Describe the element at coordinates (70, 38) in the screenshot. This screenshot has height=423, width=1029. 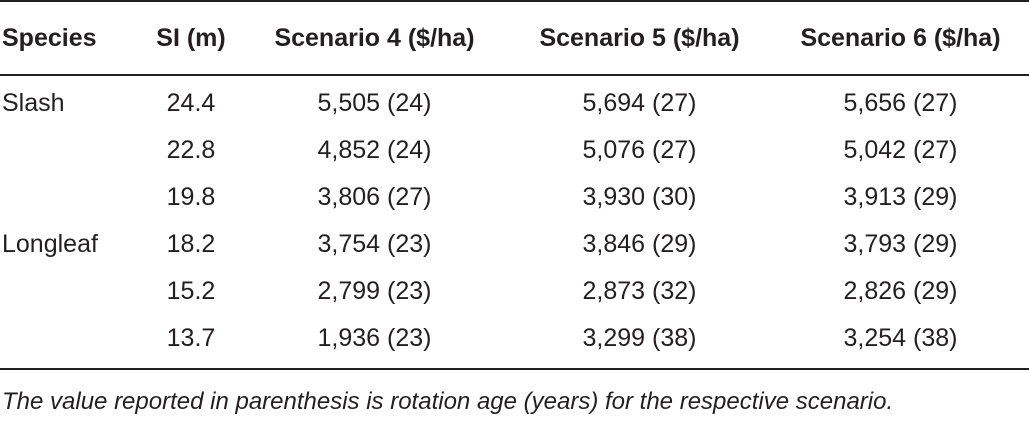
I see `header-species: Species` at that location.